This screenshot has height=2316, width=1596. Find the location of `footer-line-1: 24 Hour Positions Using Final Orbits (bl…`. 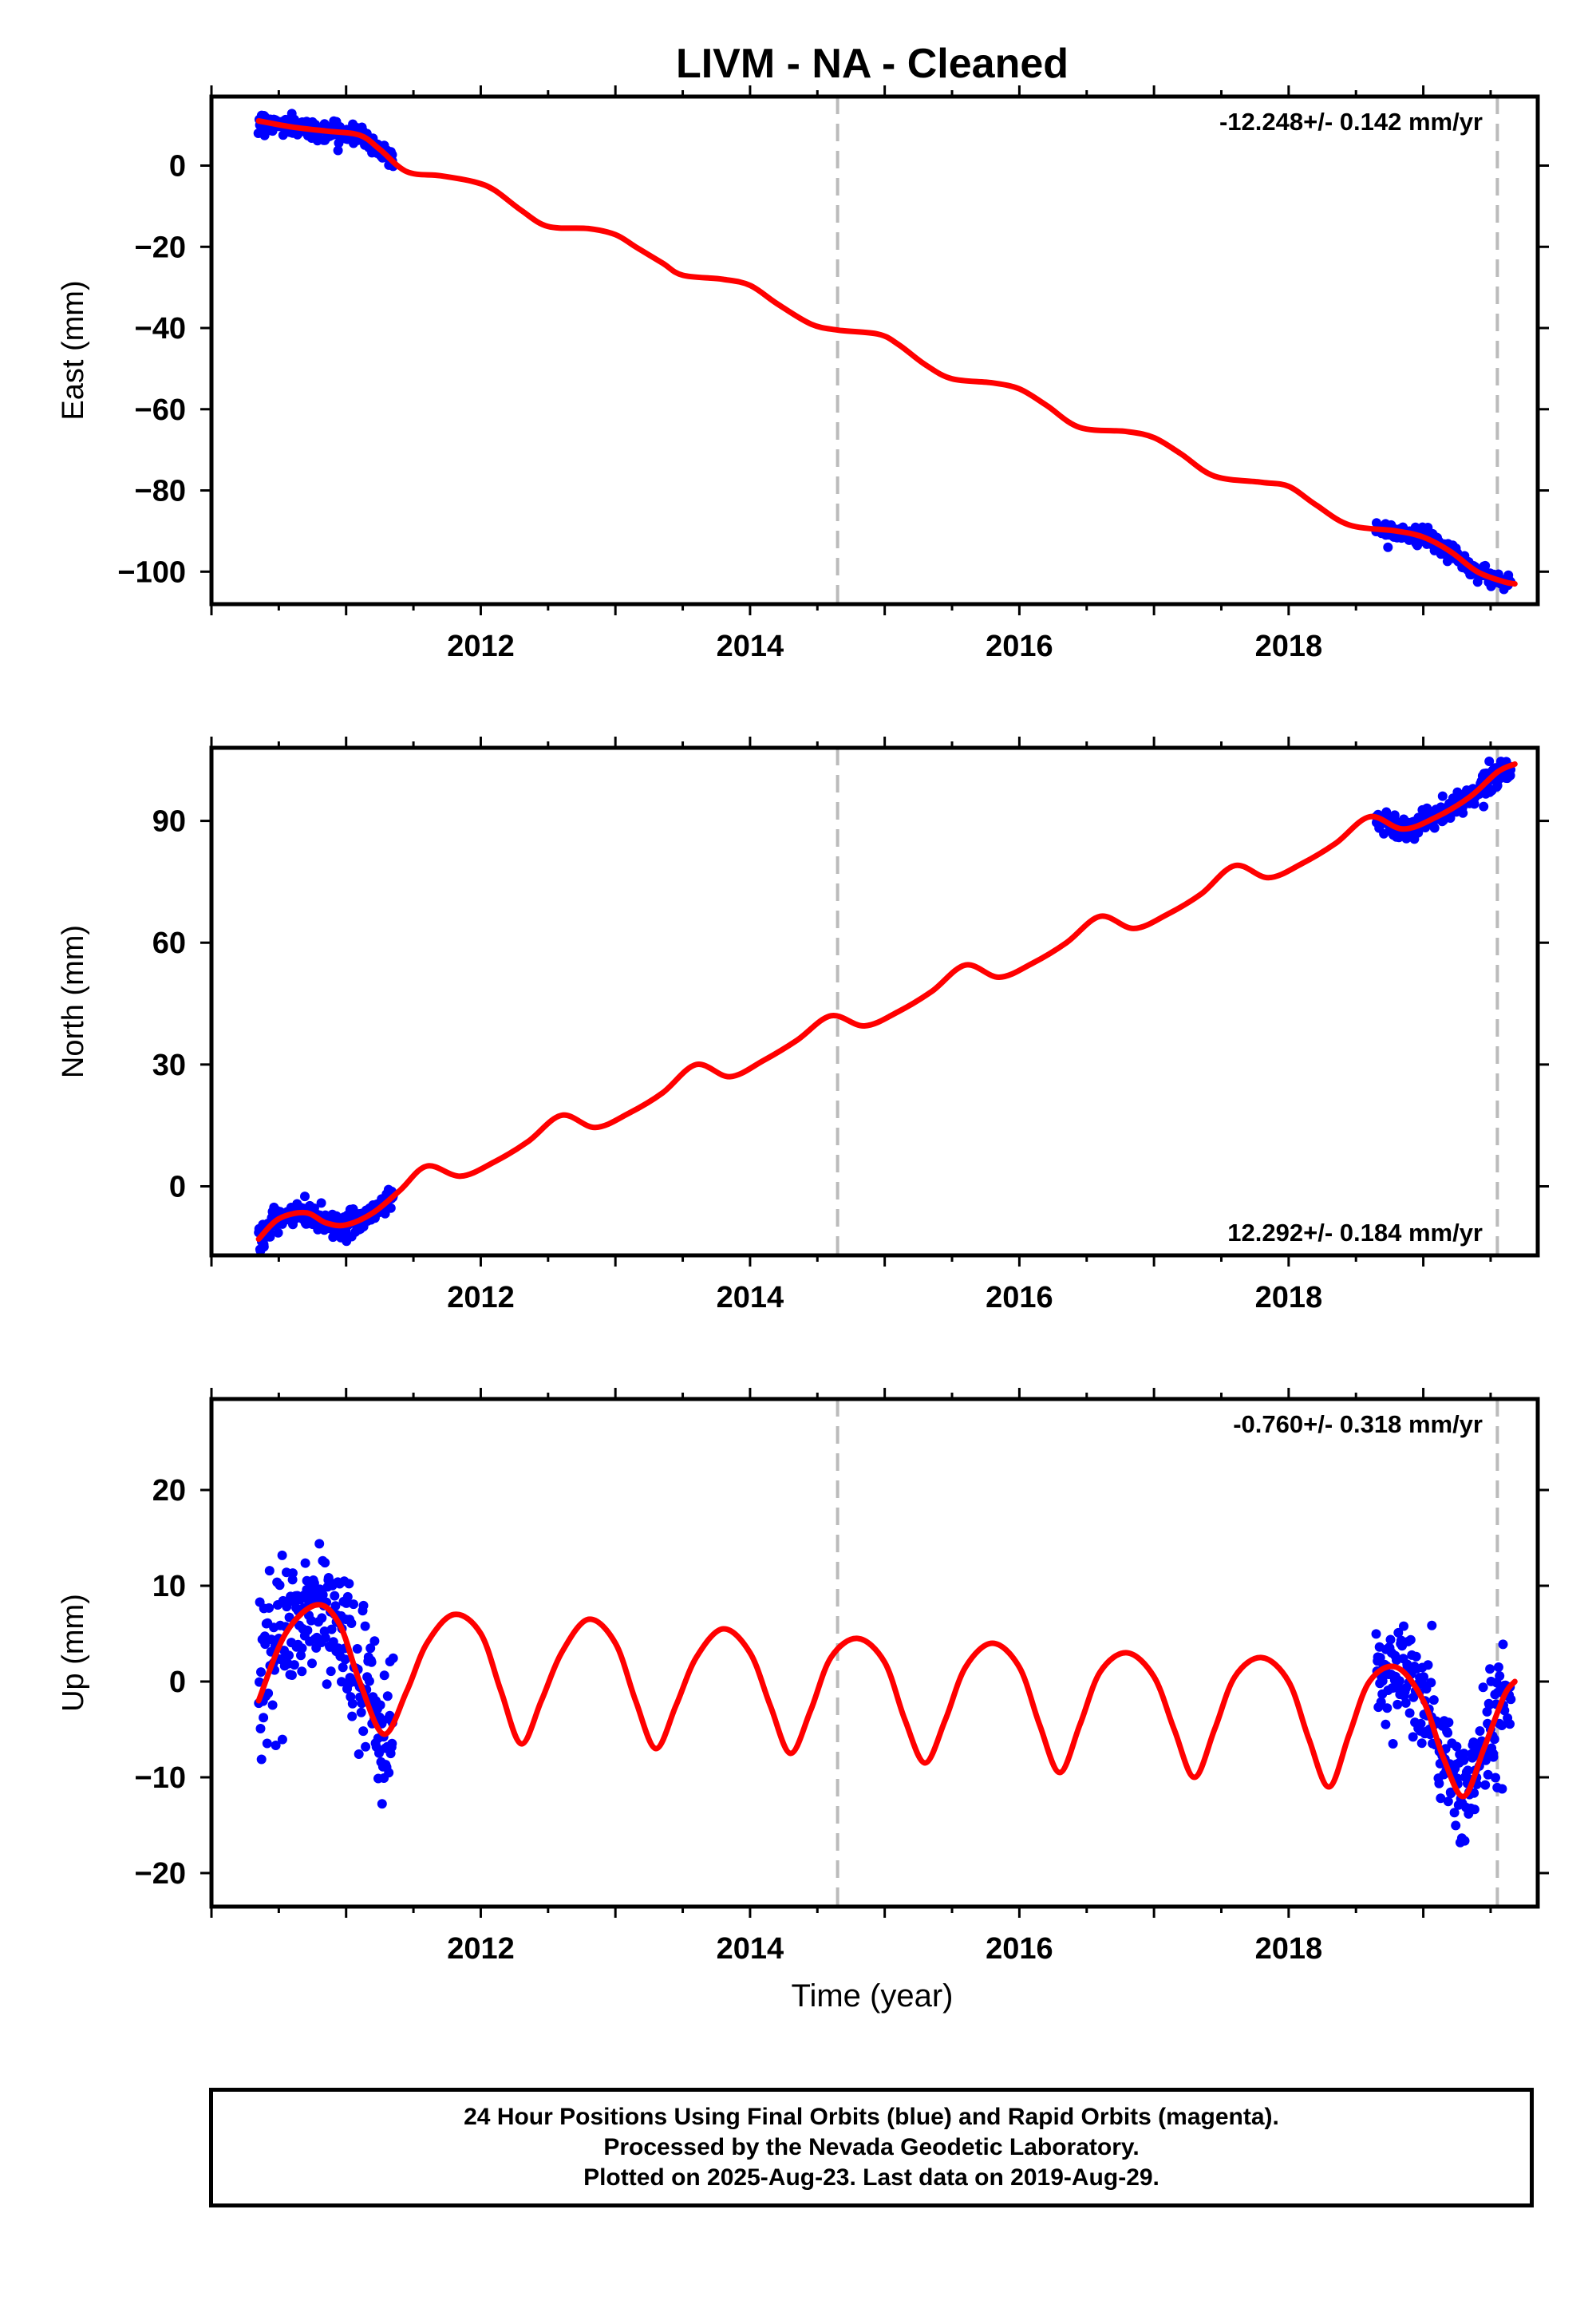

footer-line-1: 24 Hour Positions Using Final Orbits (bl… is located at coordinates (871, 2117).